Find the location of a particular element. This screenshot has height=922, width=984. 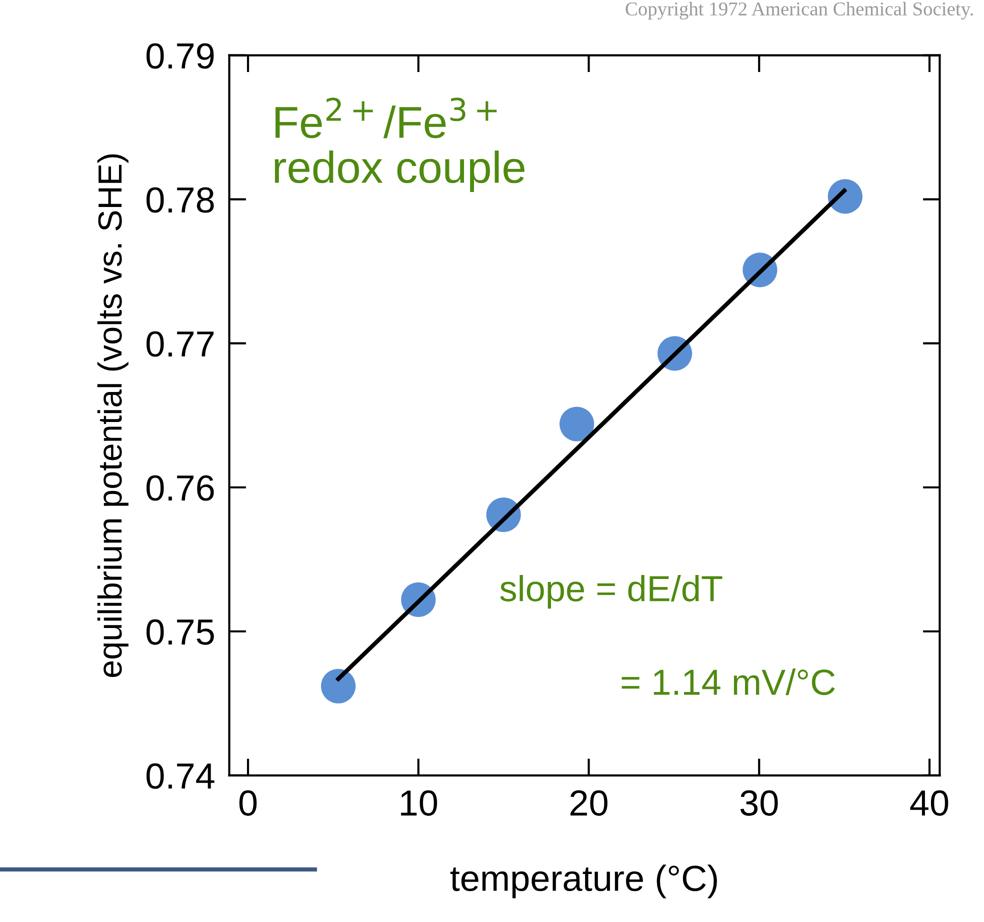

y-axis-title: equilibrium potential (volts vs. SHE) is located at coordinates (112, 415).